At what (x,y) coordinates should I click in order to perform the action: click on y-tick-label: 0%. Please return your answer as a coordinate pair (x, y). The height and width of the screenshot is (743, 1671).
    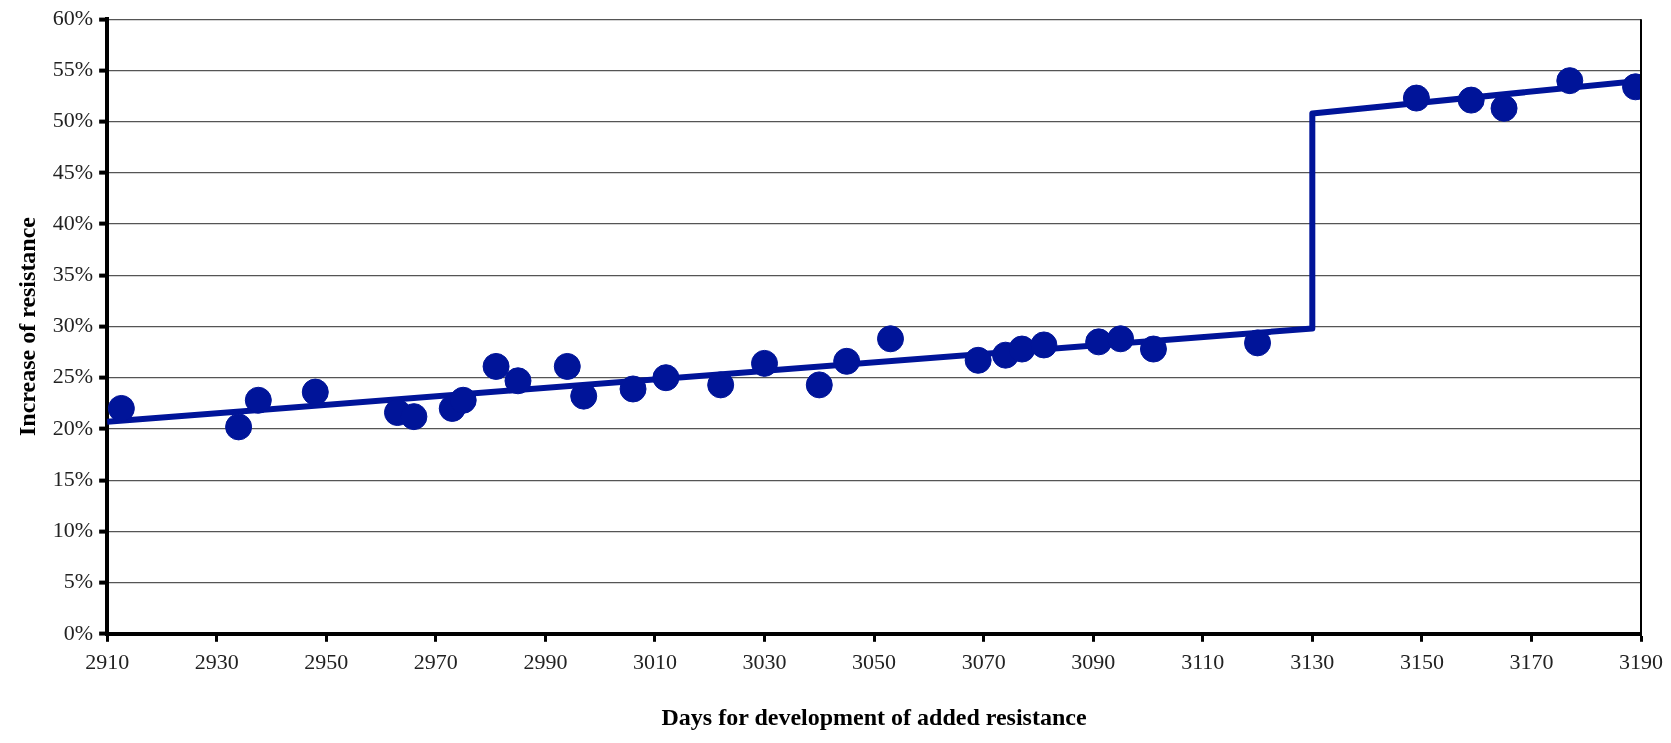
    Looking at the image, I should click on (78, 632).